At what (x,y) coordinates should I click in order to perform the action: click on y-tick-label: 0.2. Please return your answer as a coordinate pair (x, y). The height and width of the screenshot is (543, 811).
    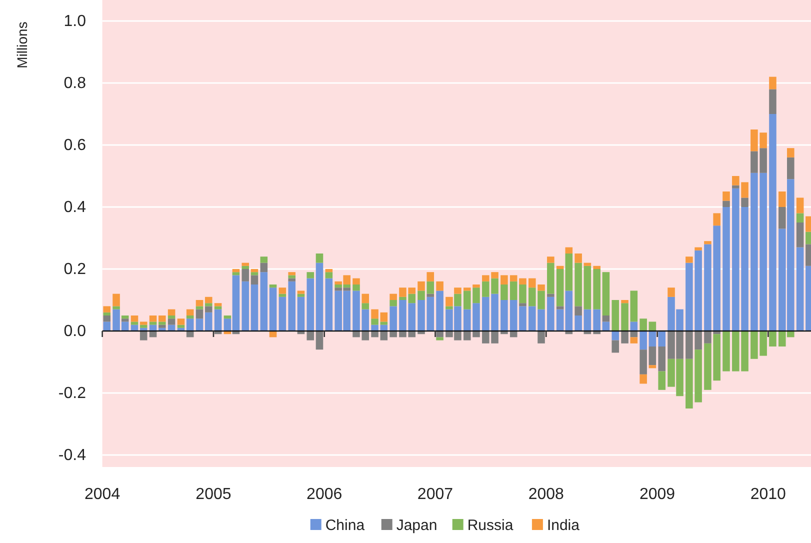
    Looking at the image, I should click on (75, 269).